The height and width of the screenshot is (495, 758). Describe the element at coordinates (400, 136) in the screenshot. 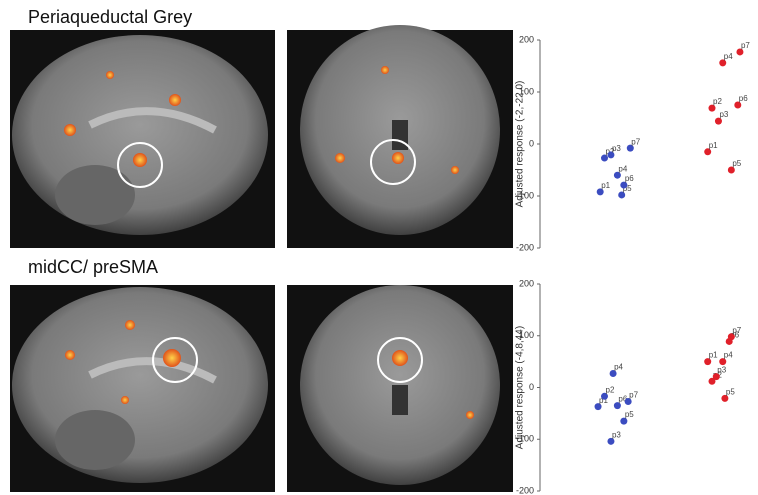

I see `coronal-image-top` at that location.